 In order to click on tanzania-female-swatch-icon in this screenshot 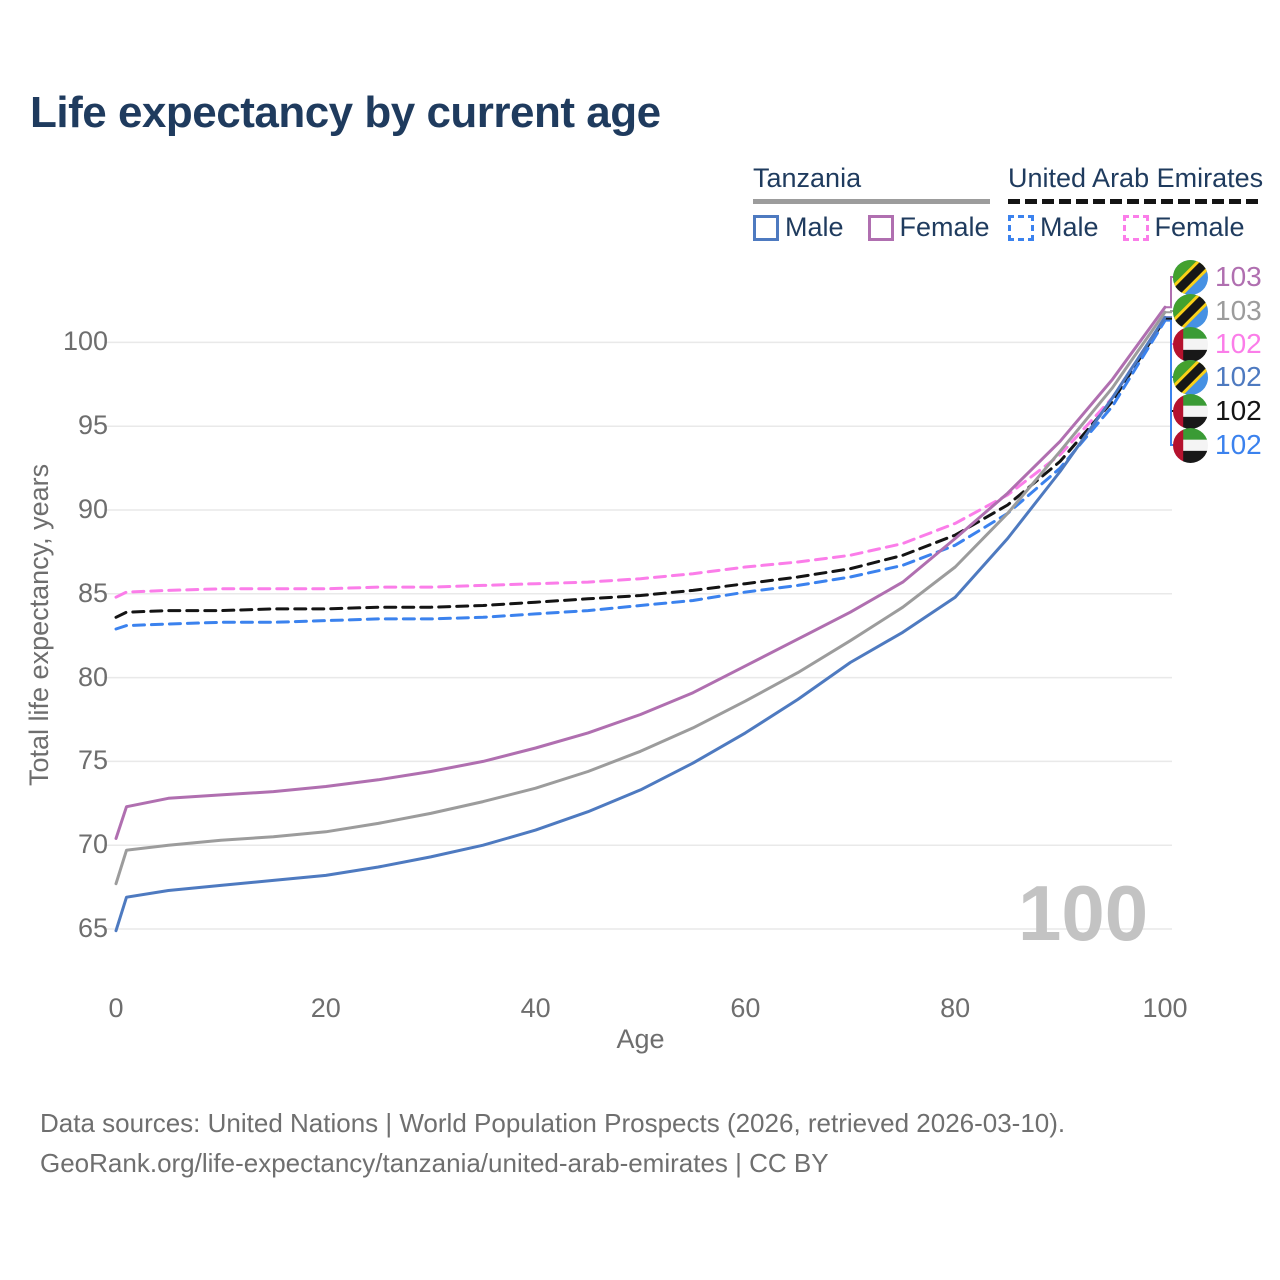, I will do `click(880, 227)`.